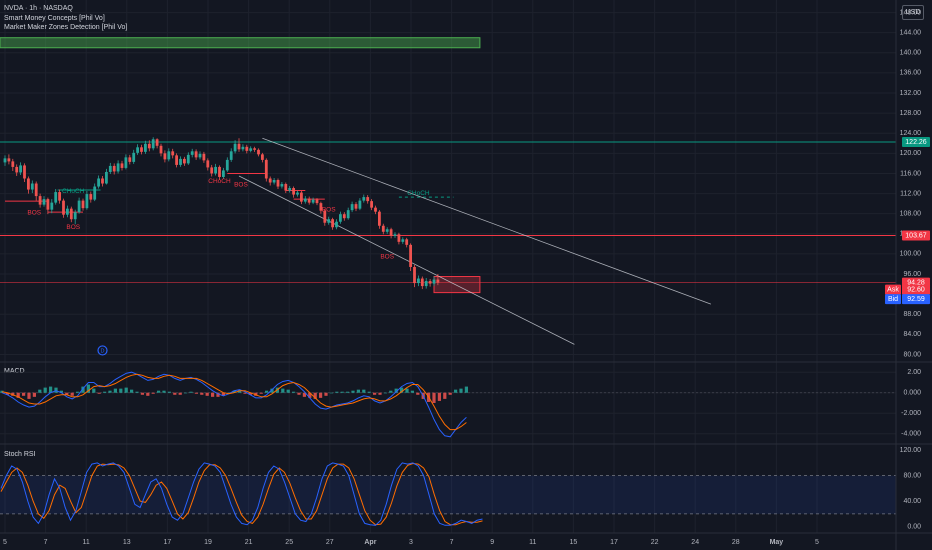 Image resolution: width=932 pixels, height=550 pixels. I want to click on indicator-smc-label: Smart Money Concepts [Phil Vo], so click(54, 18).